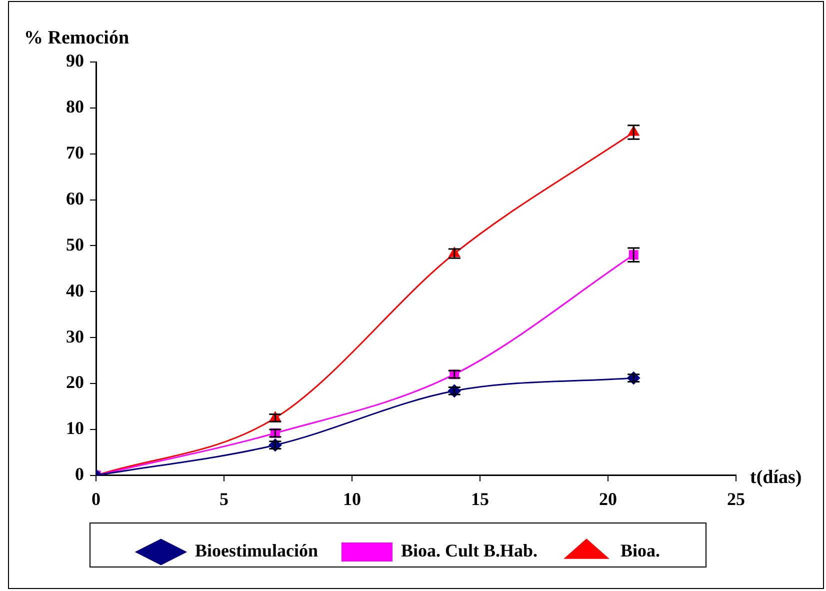 This screenshot has width=826, height=591. What do you see at coordinates (224, 498) in the screenshot?
I see `x-tick-label: 5` at bounding box center [224, 498].